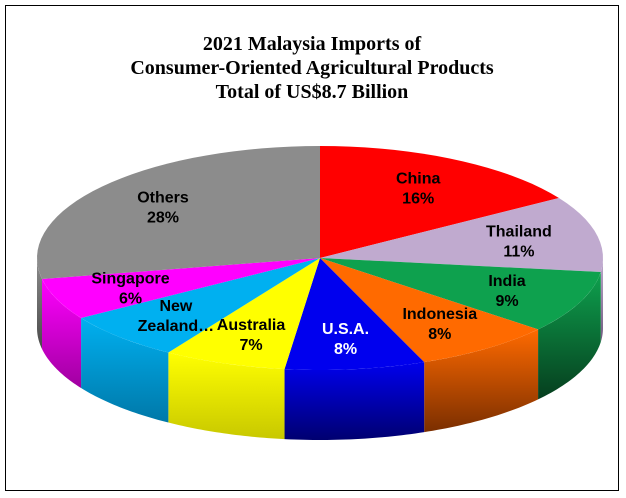 The height and width of the screenshot is (498, 626). What do you see at coordinates (506, 281) in the screenshot?
I see `slice-label-india: India` at bounding box center [506, 281].